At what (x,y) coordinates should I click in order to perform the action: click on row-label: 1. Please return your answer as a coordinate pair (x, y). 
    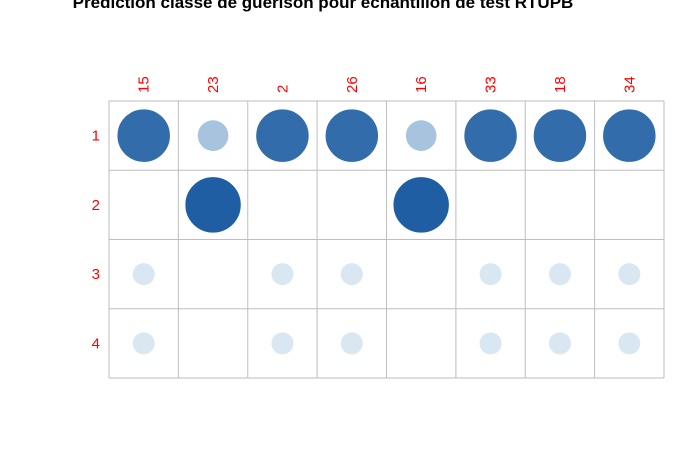
    Looking at the image, I should click on (96, 136).